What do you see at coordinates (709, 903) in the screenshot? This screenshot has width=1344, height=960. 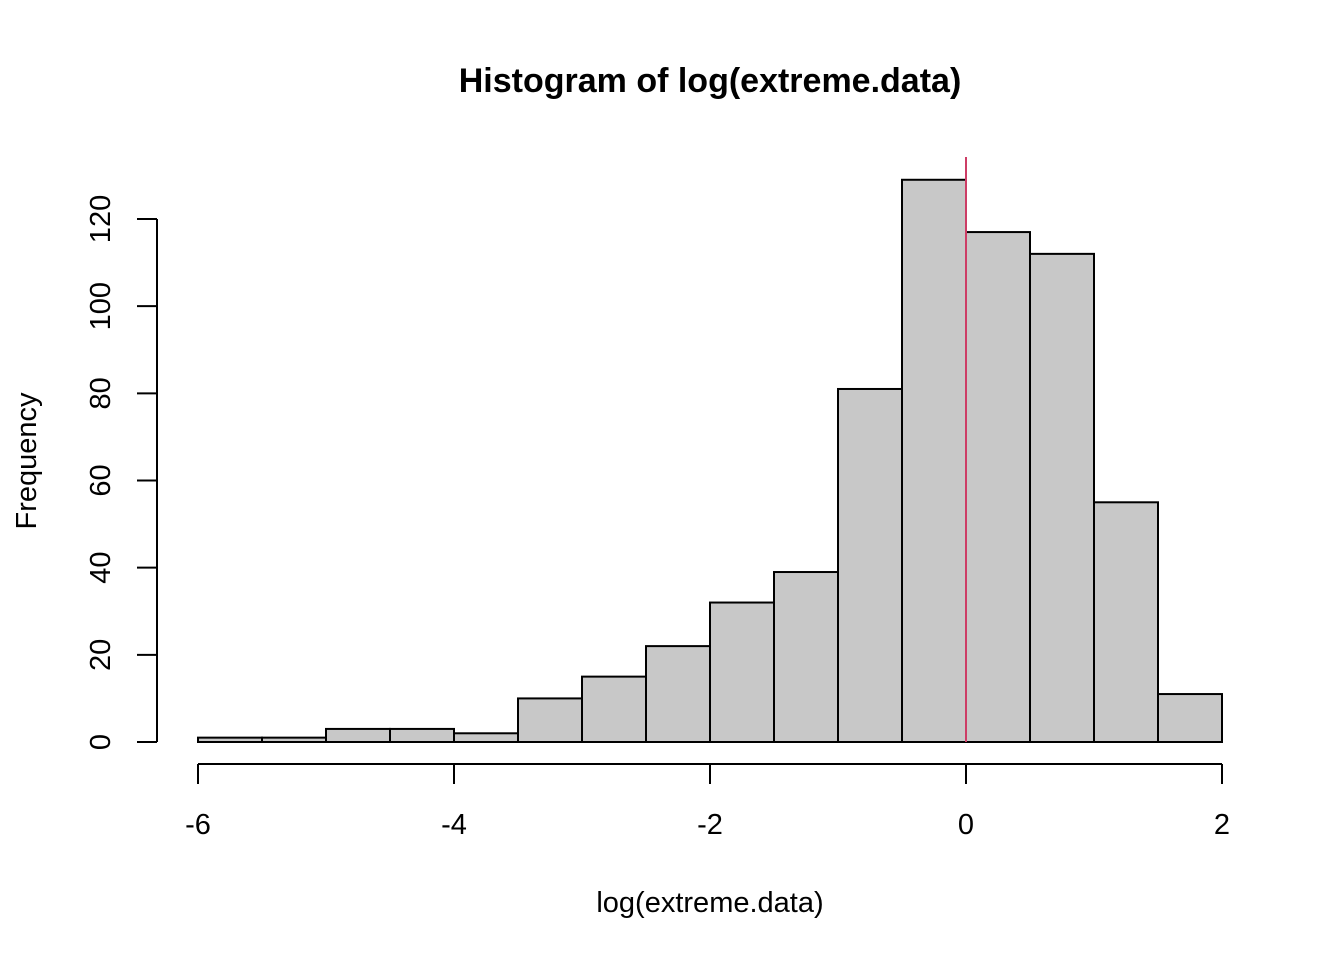 I see `x-axis-label: log(extreme.data)` at bounding box center [709, 903].